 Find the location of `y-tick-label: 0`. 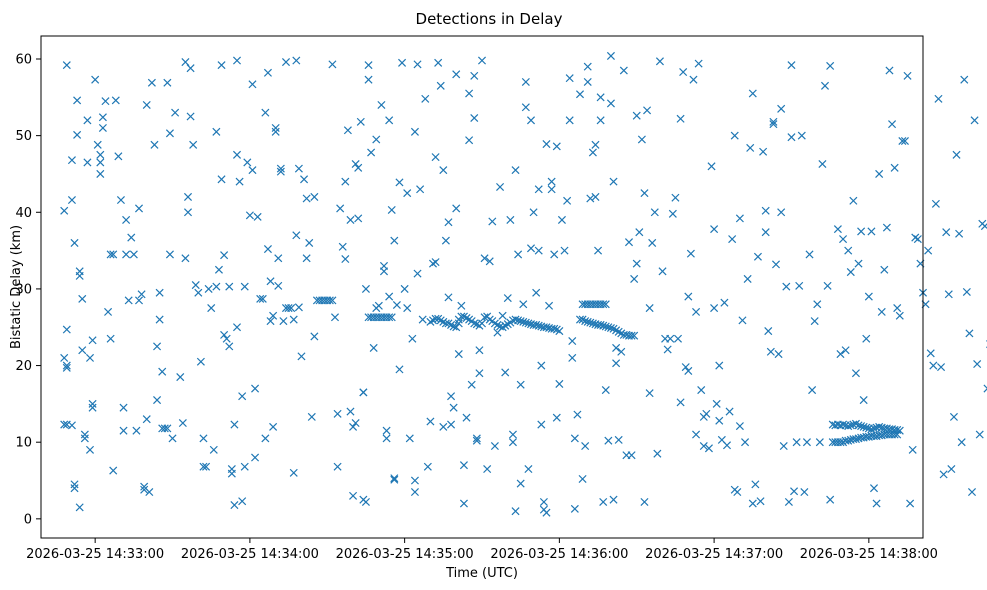

y-tick-label: 0 is located at coordinates (28, 519).